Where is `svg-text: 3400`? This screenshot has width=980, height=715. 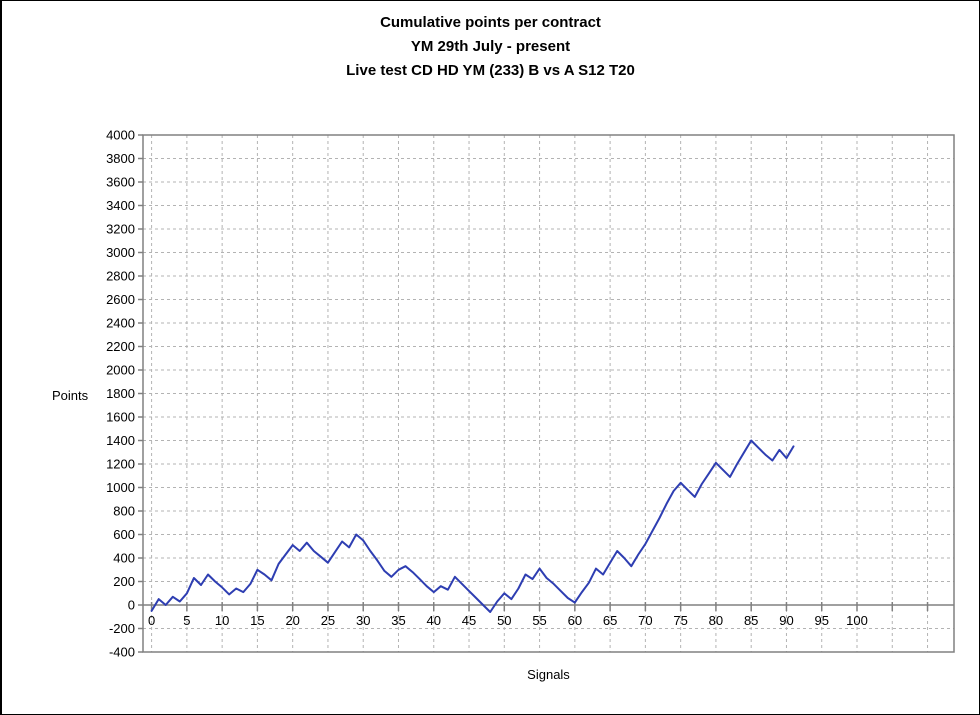 svg-text: 3400 is located at coordinates (120, 205).